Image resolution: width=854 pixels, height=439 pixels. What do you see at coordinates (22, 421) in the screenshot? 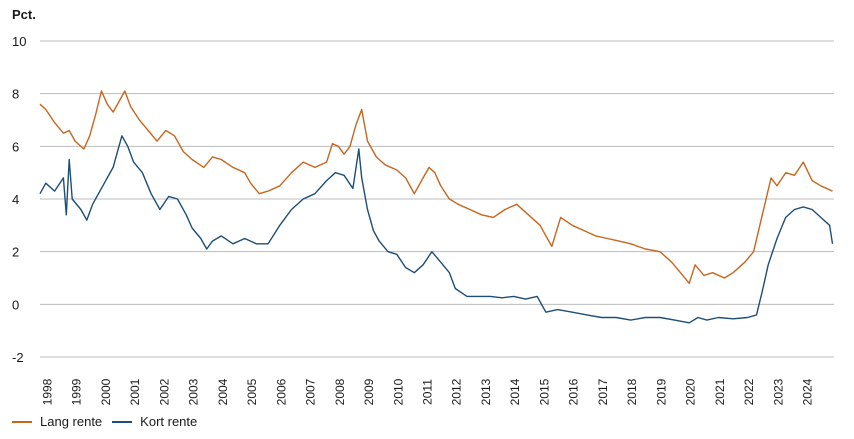
I see `legend-swatch-lang-rente` at bounding box center [22, 421].